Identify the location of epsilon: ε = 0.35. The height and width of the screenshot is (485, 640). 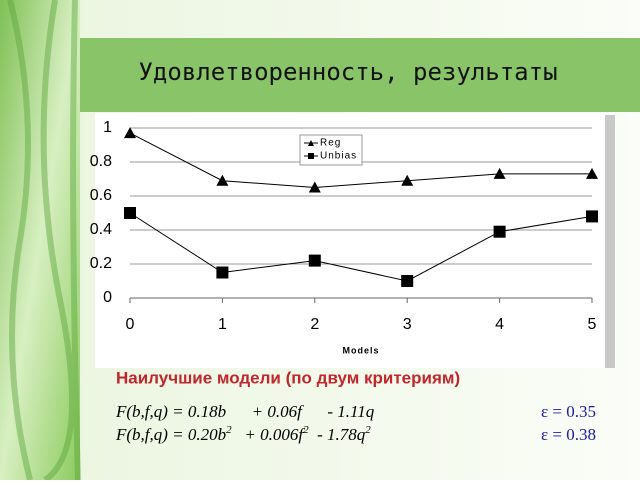
(568, 411).